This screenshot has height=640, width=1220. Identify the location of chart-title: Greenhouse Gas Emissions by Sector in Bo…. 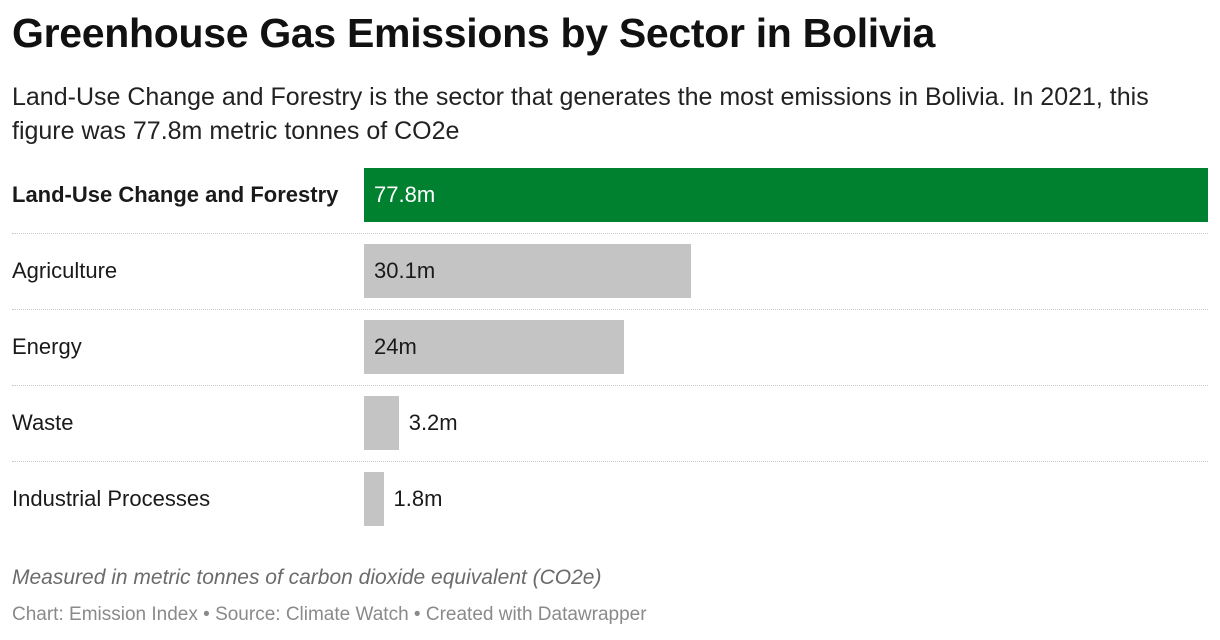
(473, 33).